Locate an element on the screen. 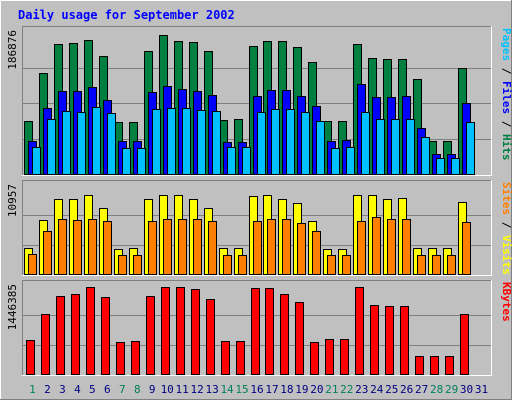 Image resolution: width=512 pixels, height=400 pixels. y-max-label: 1446385 is located at coordinates (12, 307).